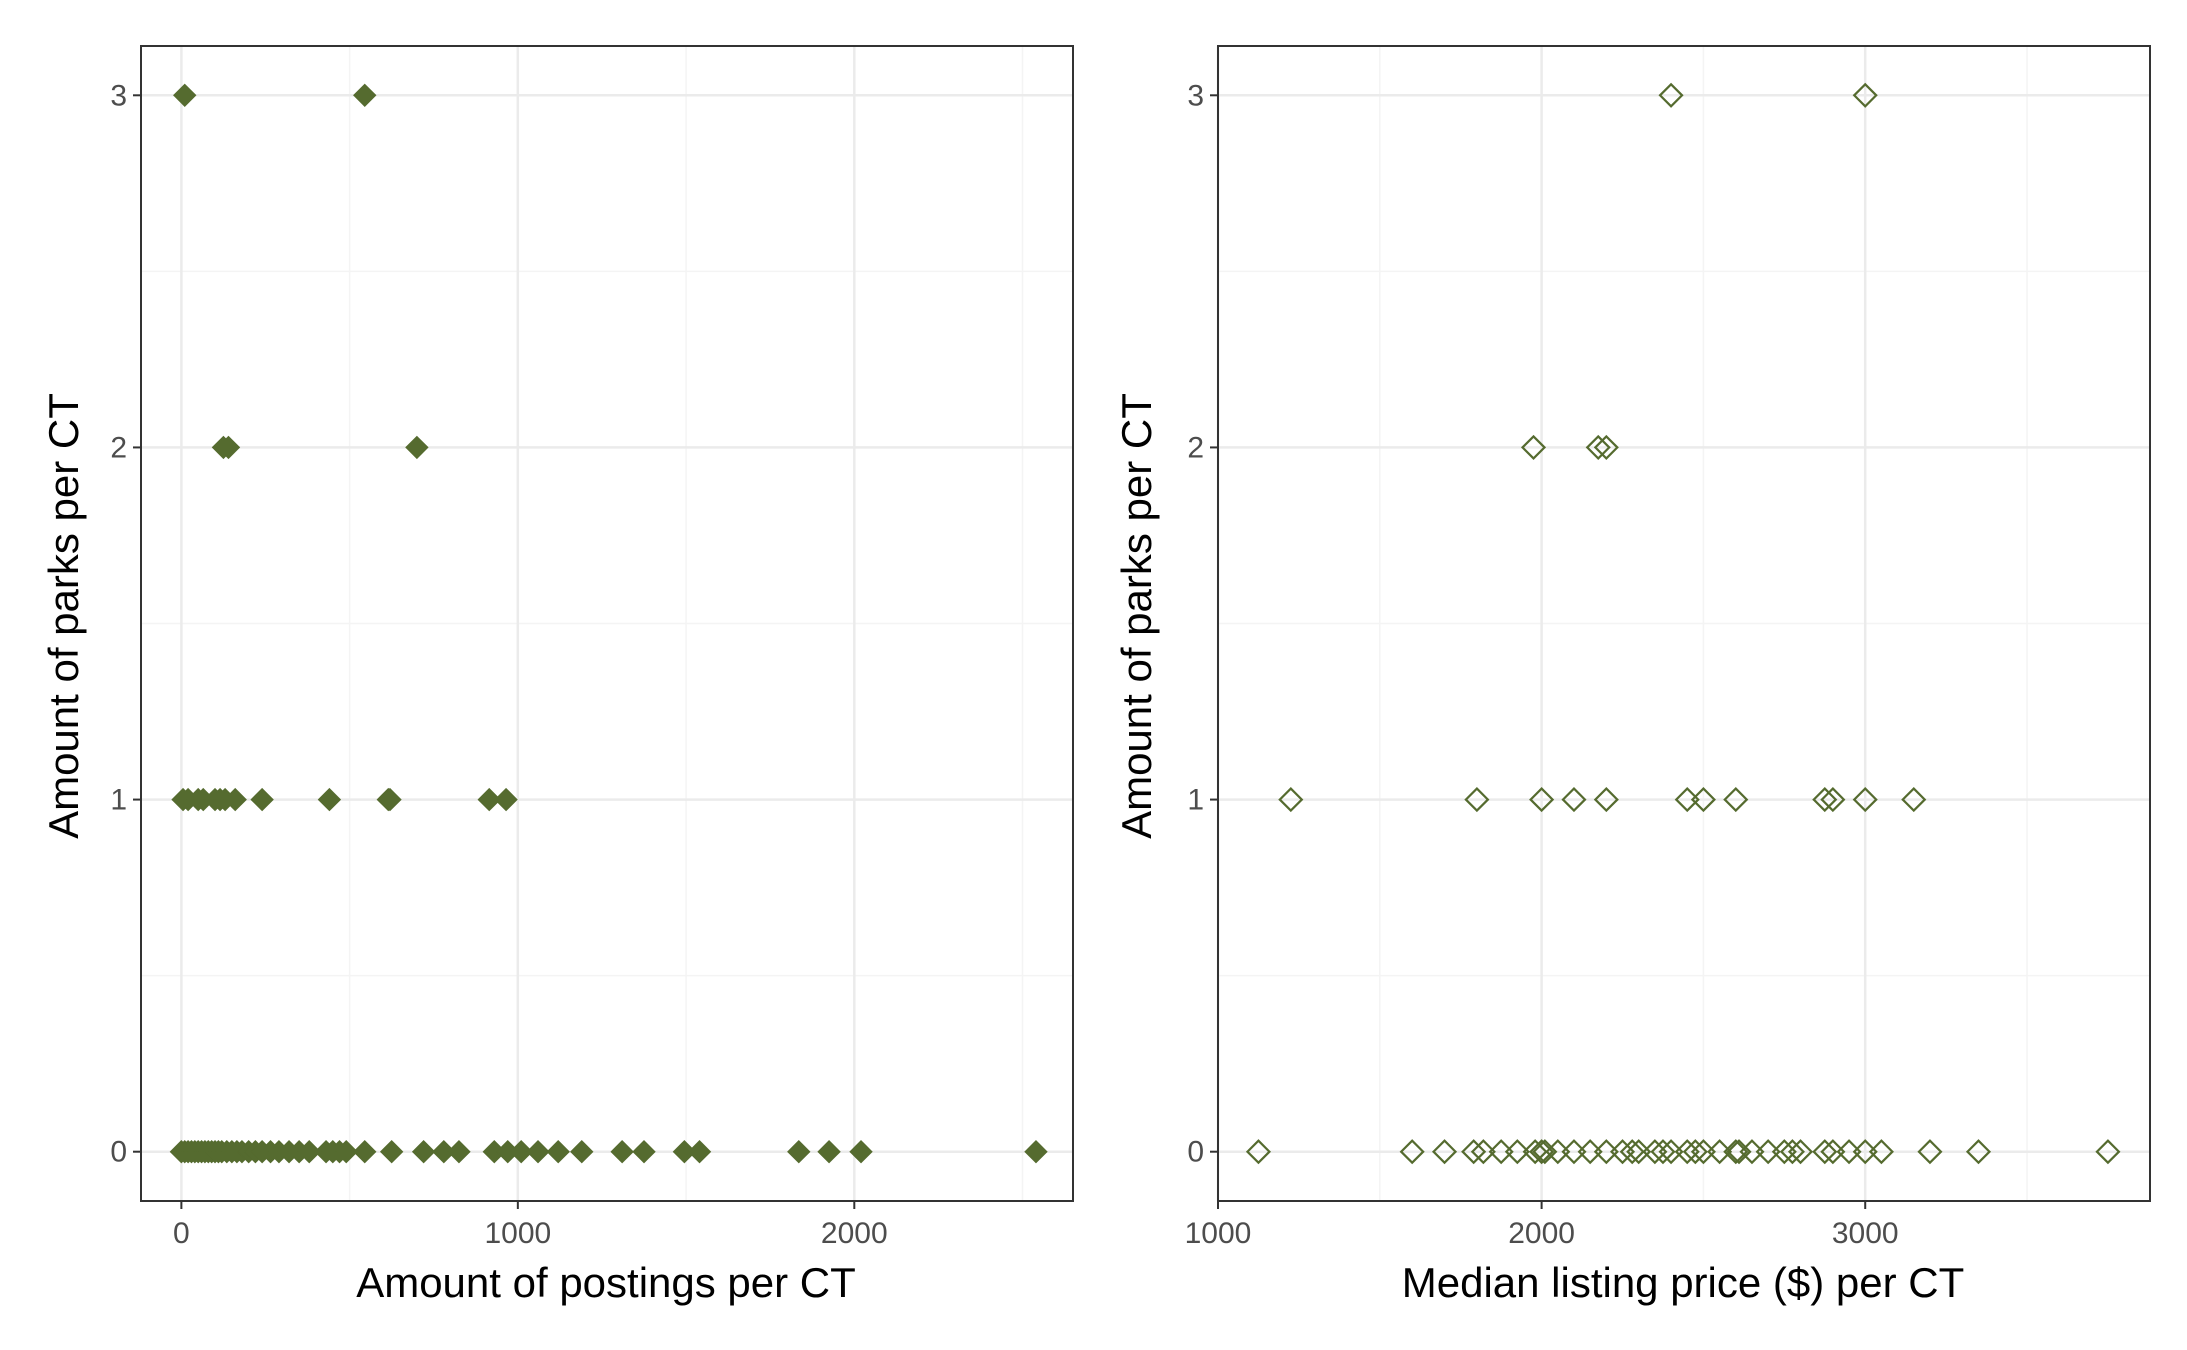  I want to click on x-tick-label: 3000, so click(1865, 1233).